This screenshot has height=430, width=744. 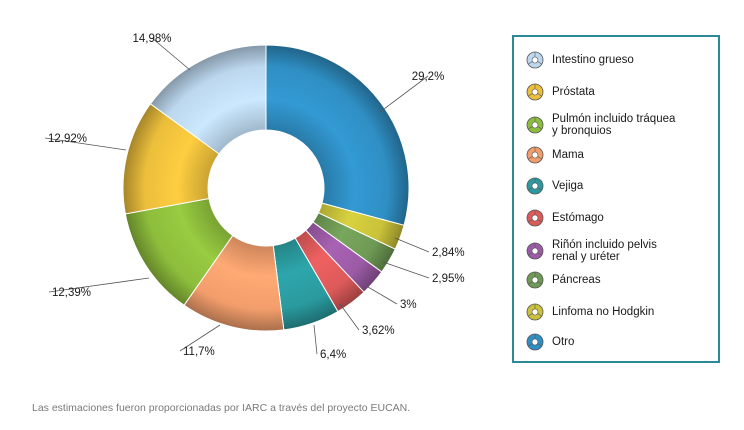 I want to click on percentage-label-4: 6,4%, so click(x=333, y=355).